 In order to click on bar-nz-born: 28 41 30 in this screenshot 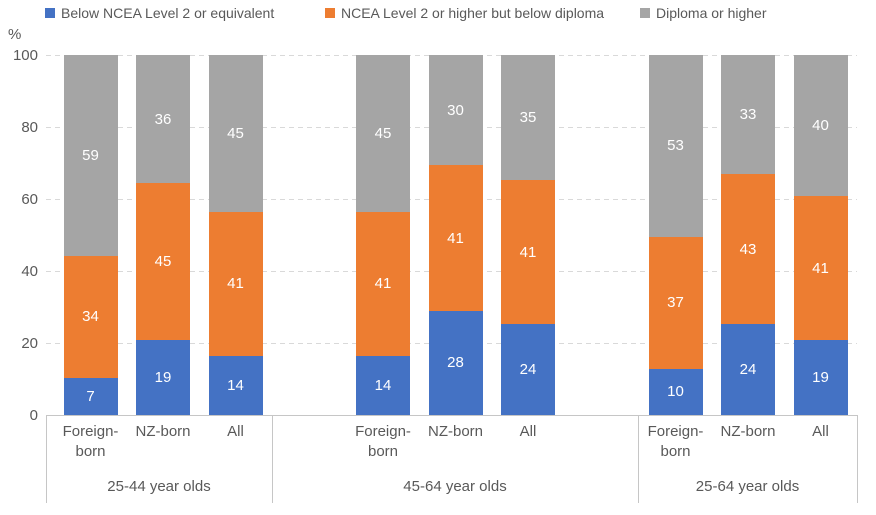, I will do `click(455, 235)`.